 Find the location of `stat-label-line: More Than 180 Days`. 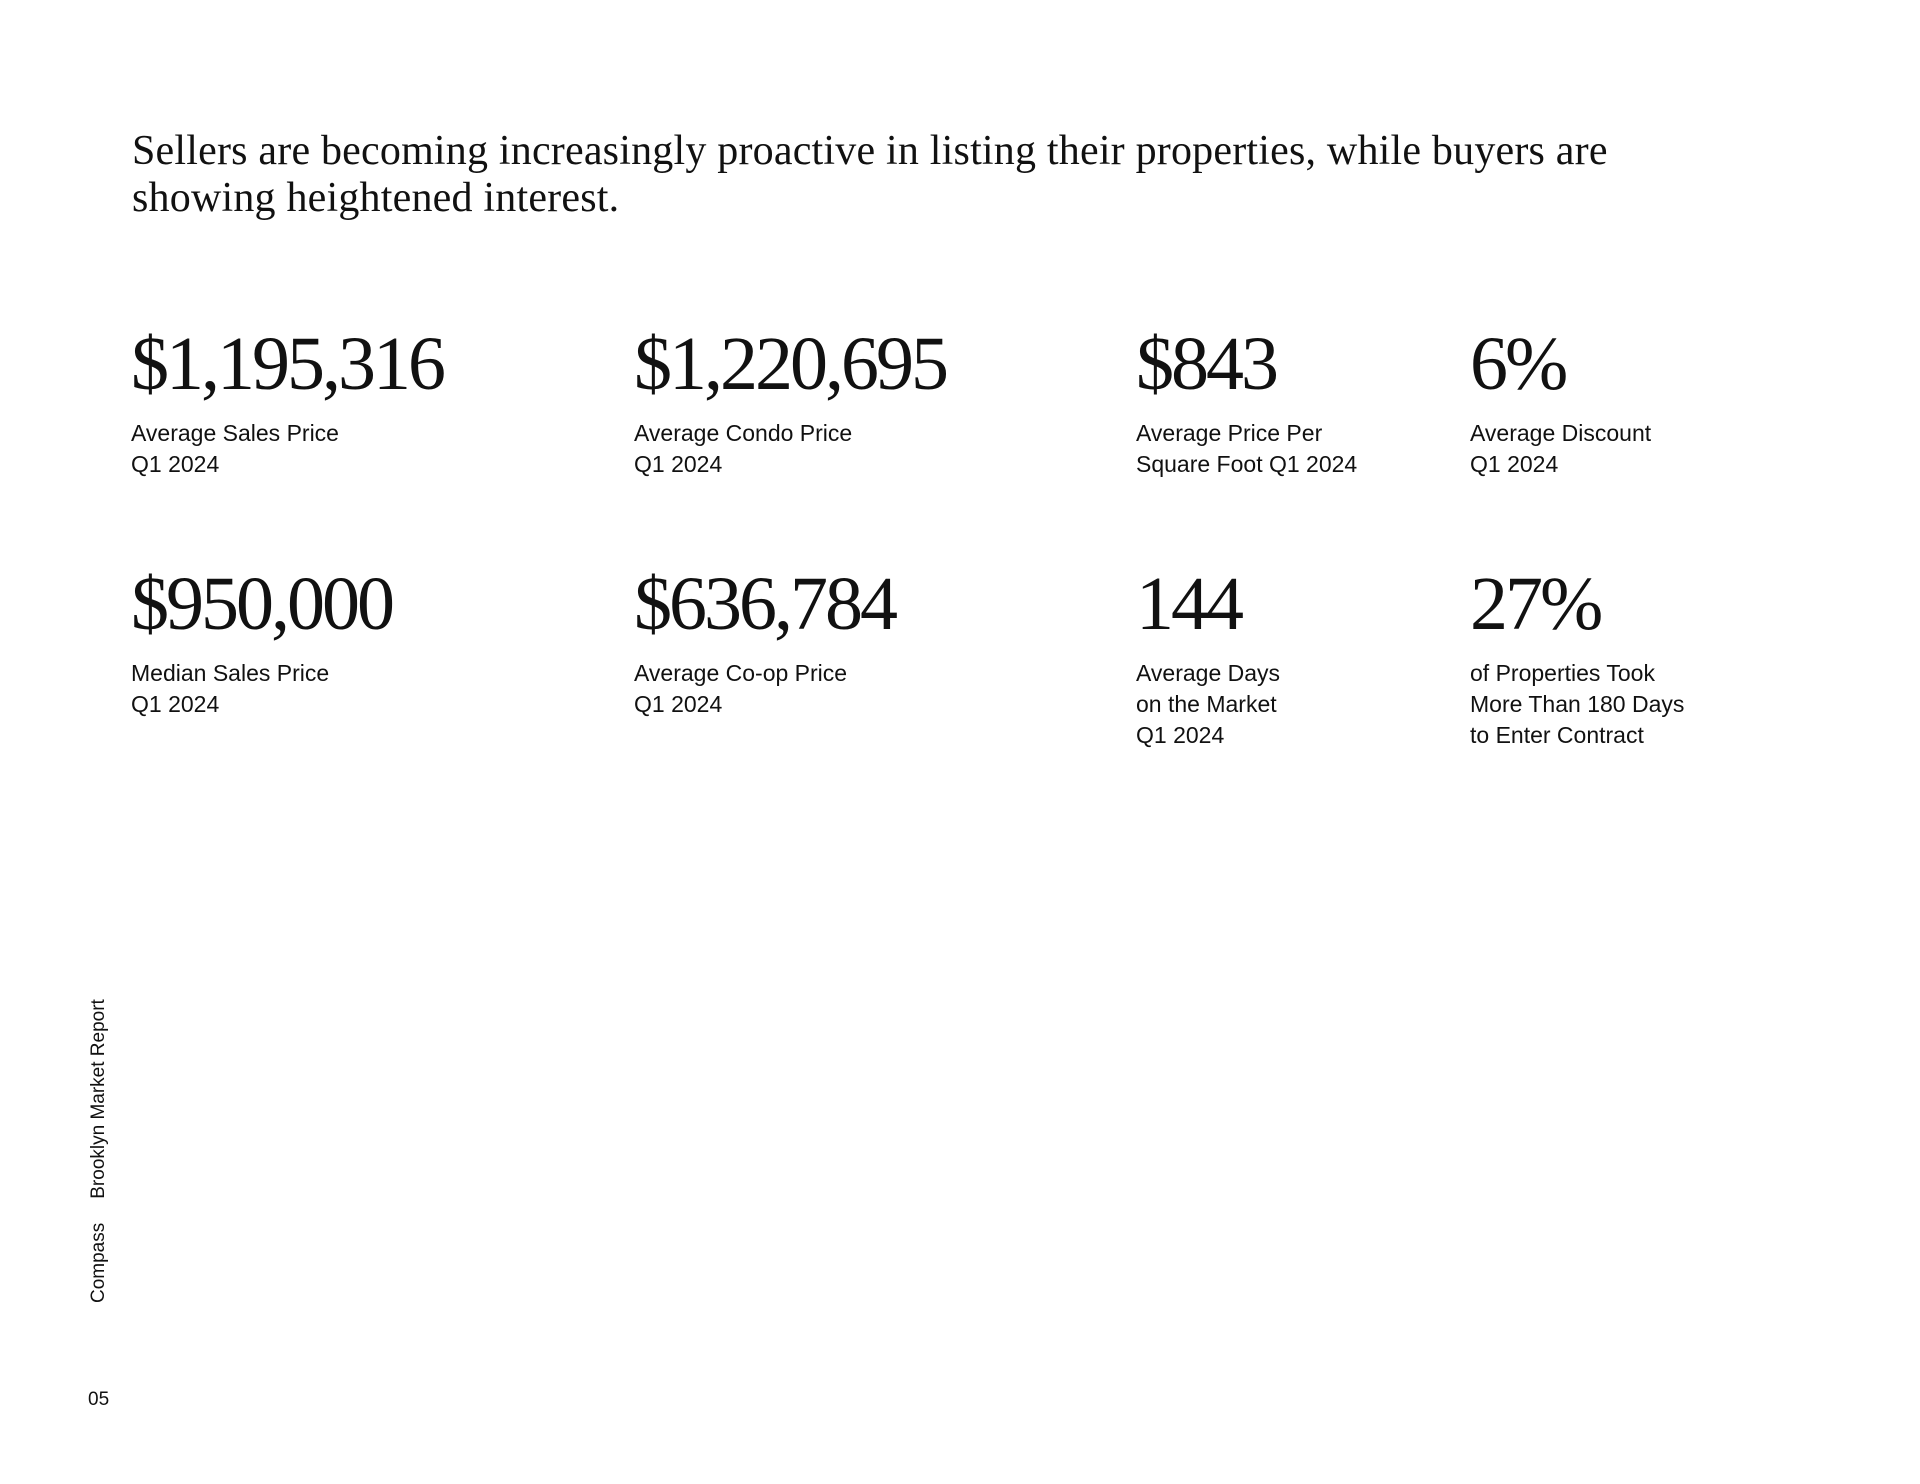

stat-label-line: More Than 180 Days is located at coordinates (1577, 704).